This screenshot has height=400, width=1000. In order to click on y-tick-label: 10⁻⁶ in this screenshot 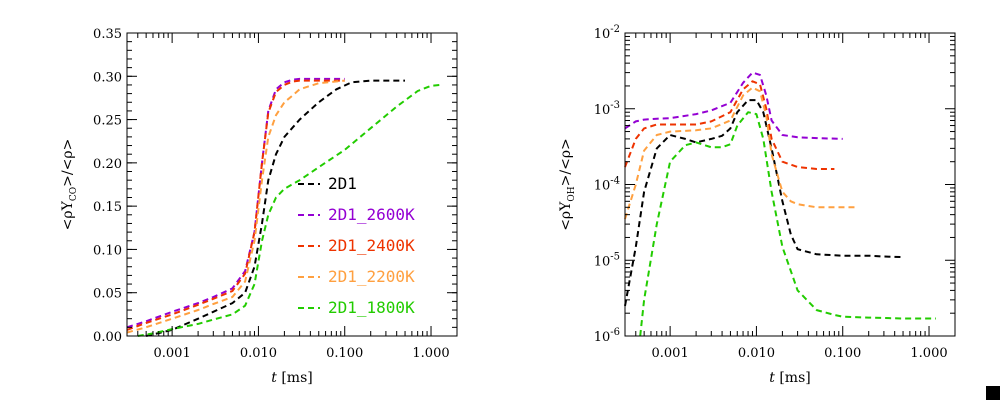, I will do `click(607, 336)`.